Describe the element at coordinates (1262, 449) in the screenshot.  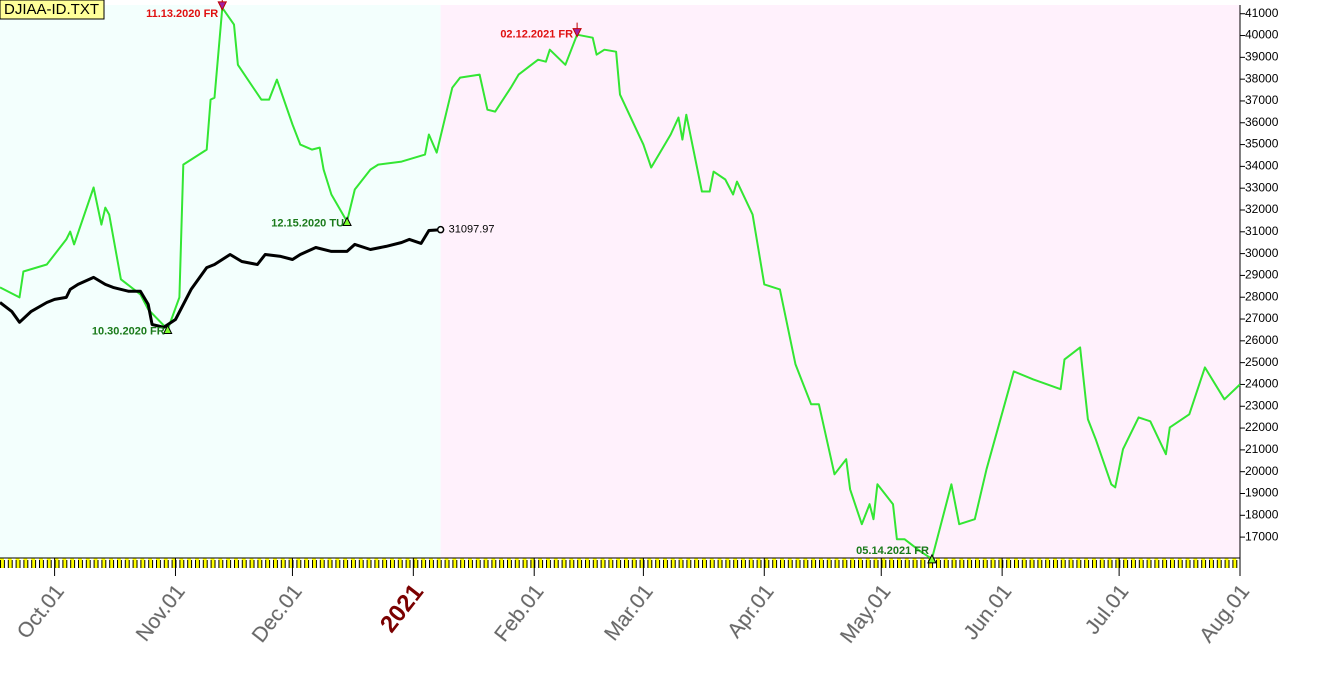
I see `y-tick-label: 21000` at that location.